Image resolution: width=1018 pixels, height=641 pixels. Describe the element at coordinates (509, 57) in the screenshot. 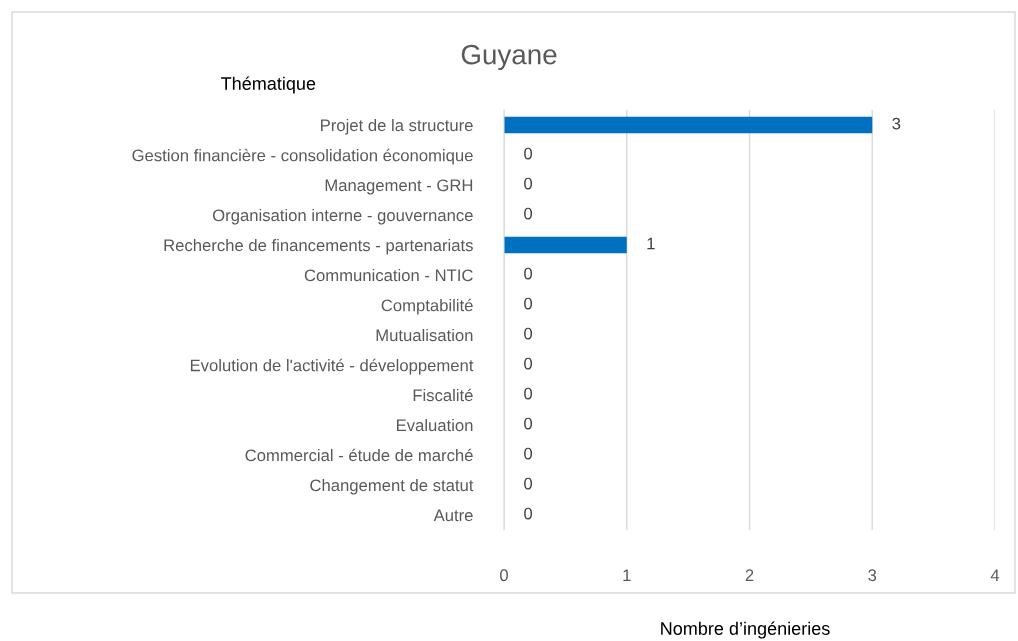

I see `chart-title: Guyane` at that location.